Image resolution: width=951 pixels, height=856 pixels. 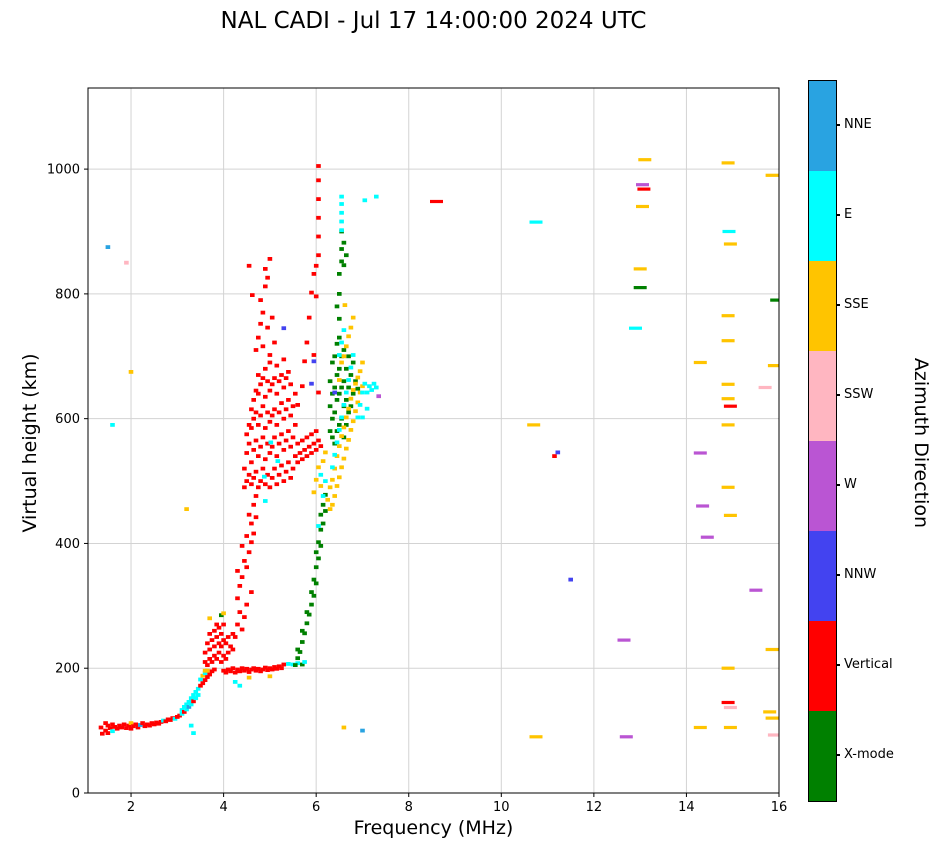 What do you see at coordinates (67, 294) in the screenshot?
I see `y-tick-label: 800` at bounding box center [67, 294].